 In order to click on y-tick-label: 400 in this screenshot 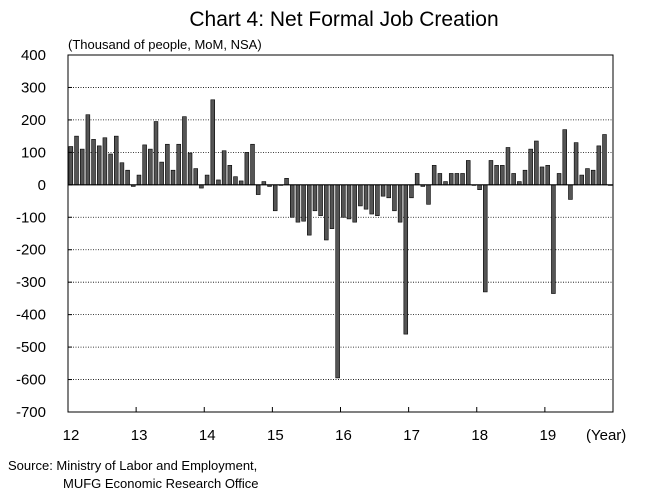, I will do `click(33, 55)`.